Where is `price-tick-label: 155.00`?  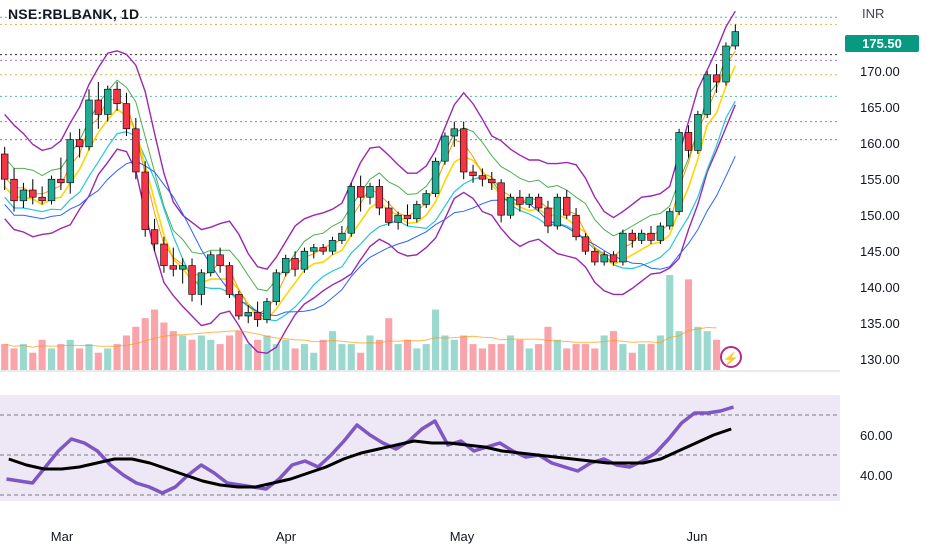
price-tick-label: 155.00 is located at coordinates (880, 179).